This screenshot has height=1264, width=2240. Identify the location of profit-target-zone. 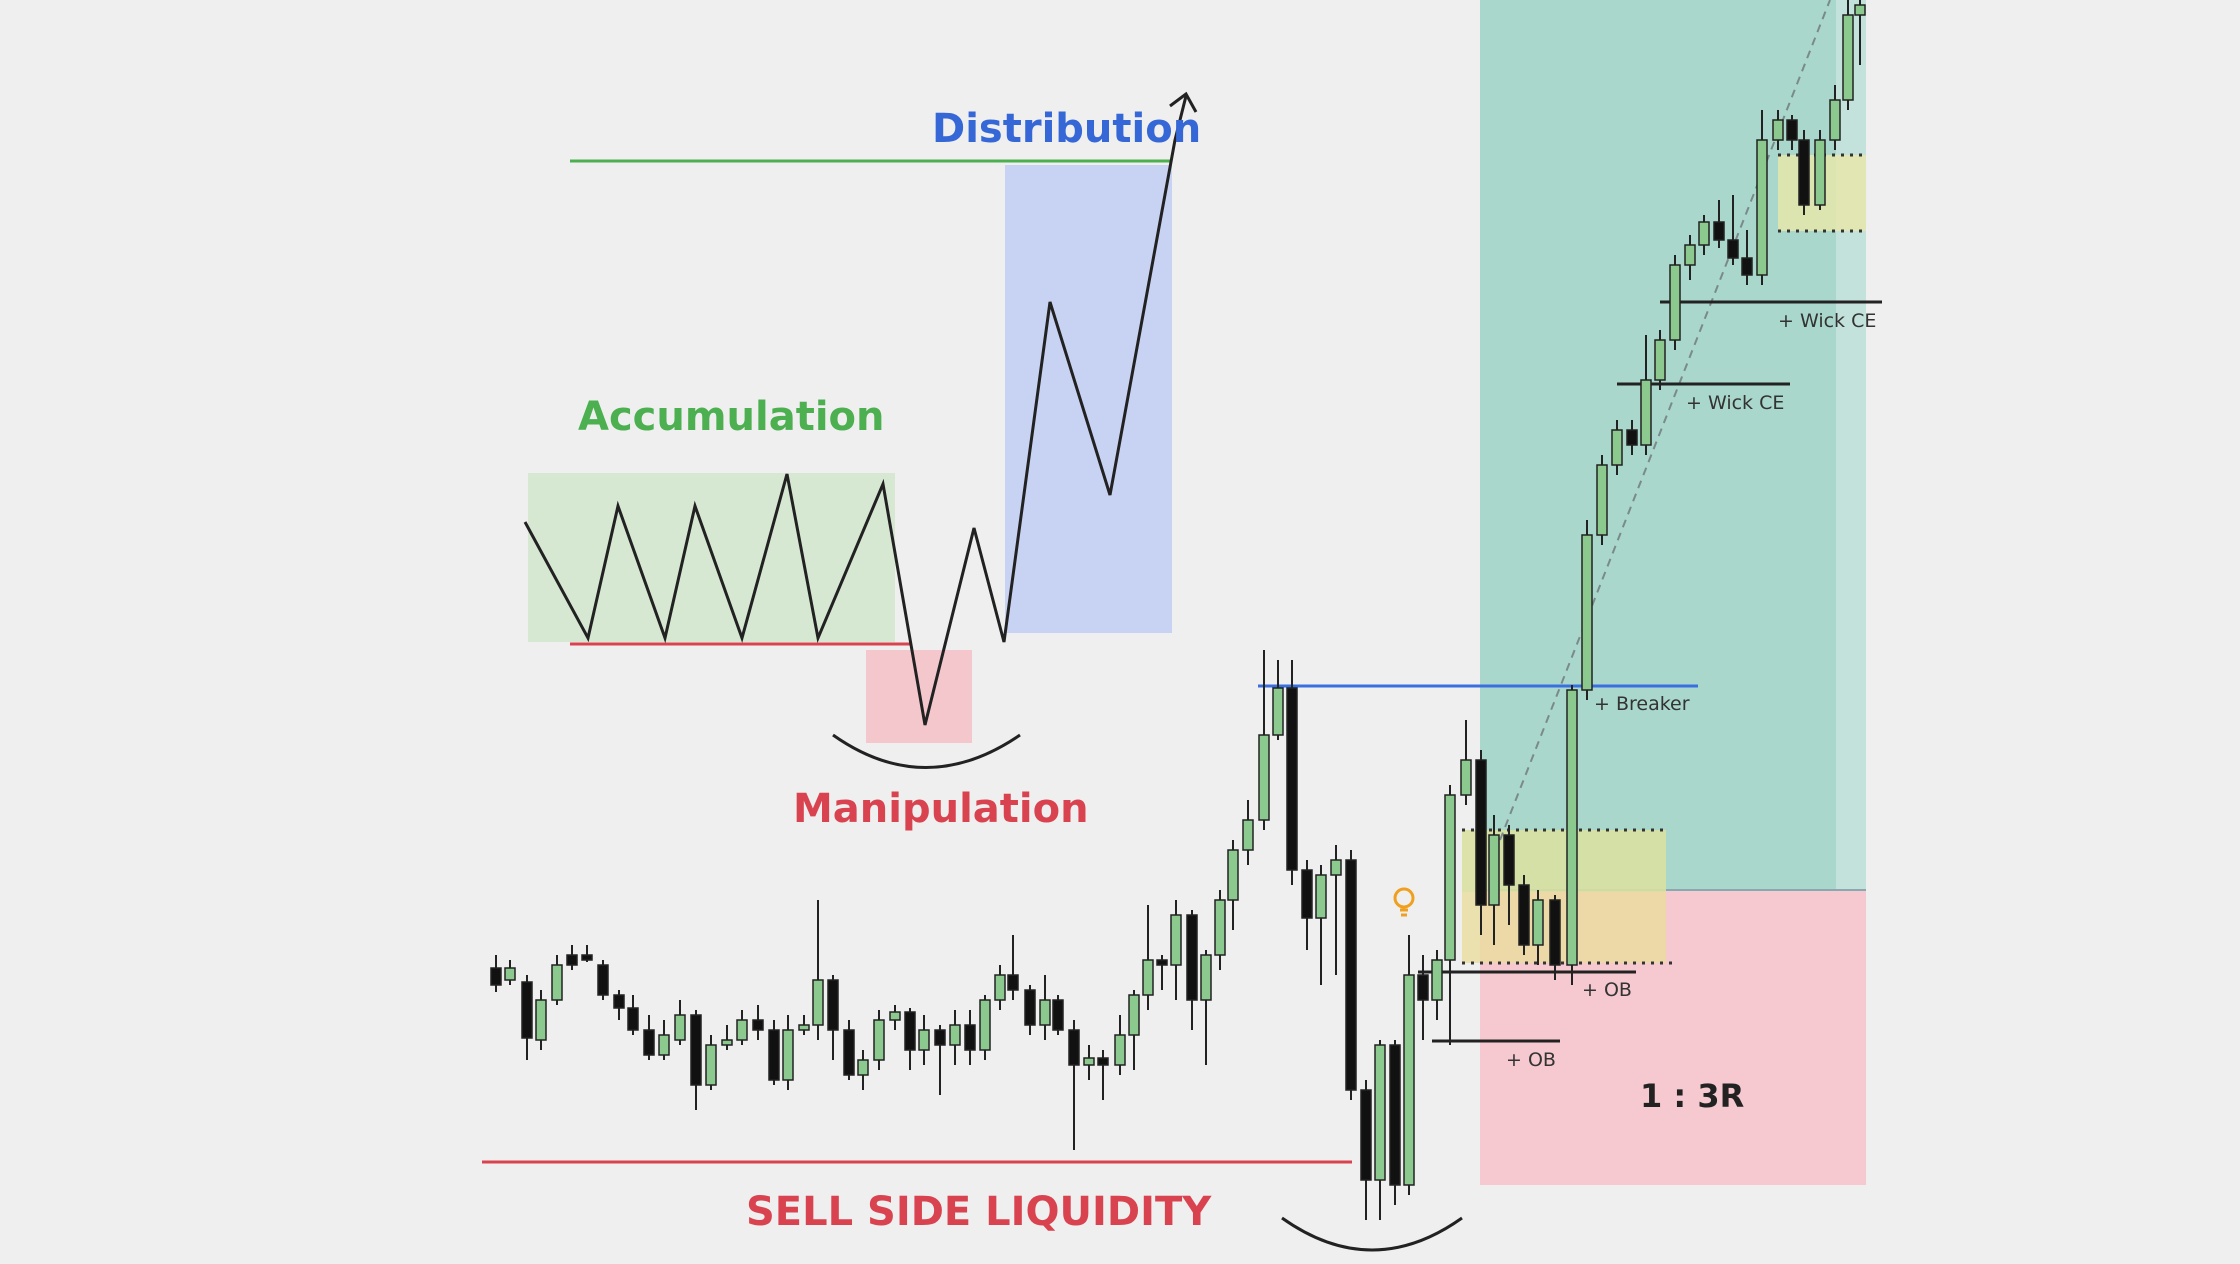
(1673, 445).